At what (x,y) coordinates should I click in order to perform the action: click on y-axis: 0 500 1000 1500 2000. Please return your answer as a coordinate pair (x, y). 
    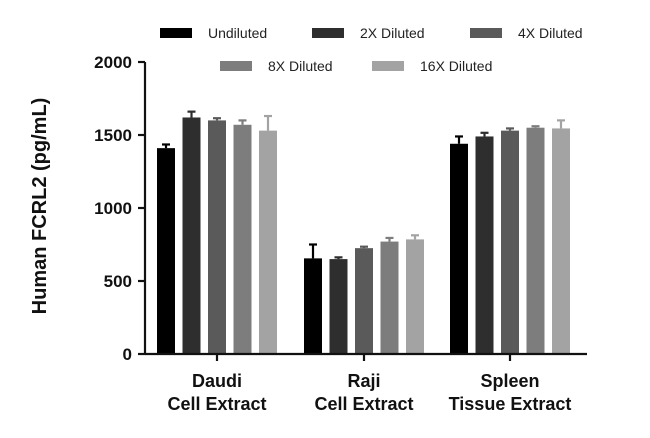
    Looking at the image, I should click on (120, 208).